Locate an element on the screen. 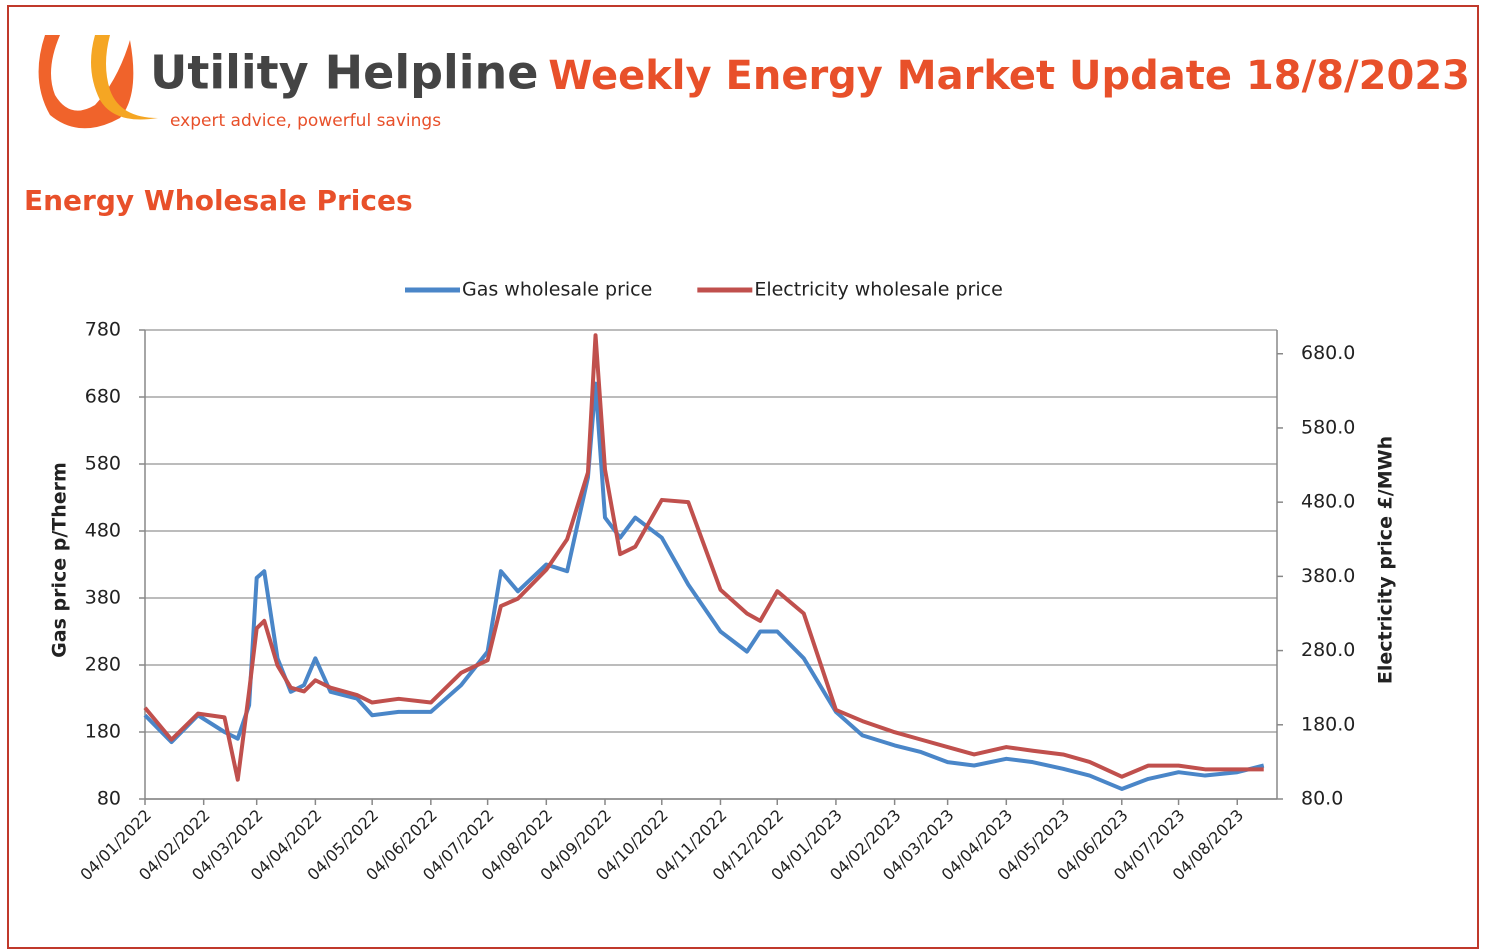 The image size is (1486, 951). y2-tick-label: 280.0 is located at coordinates (1328, 650).